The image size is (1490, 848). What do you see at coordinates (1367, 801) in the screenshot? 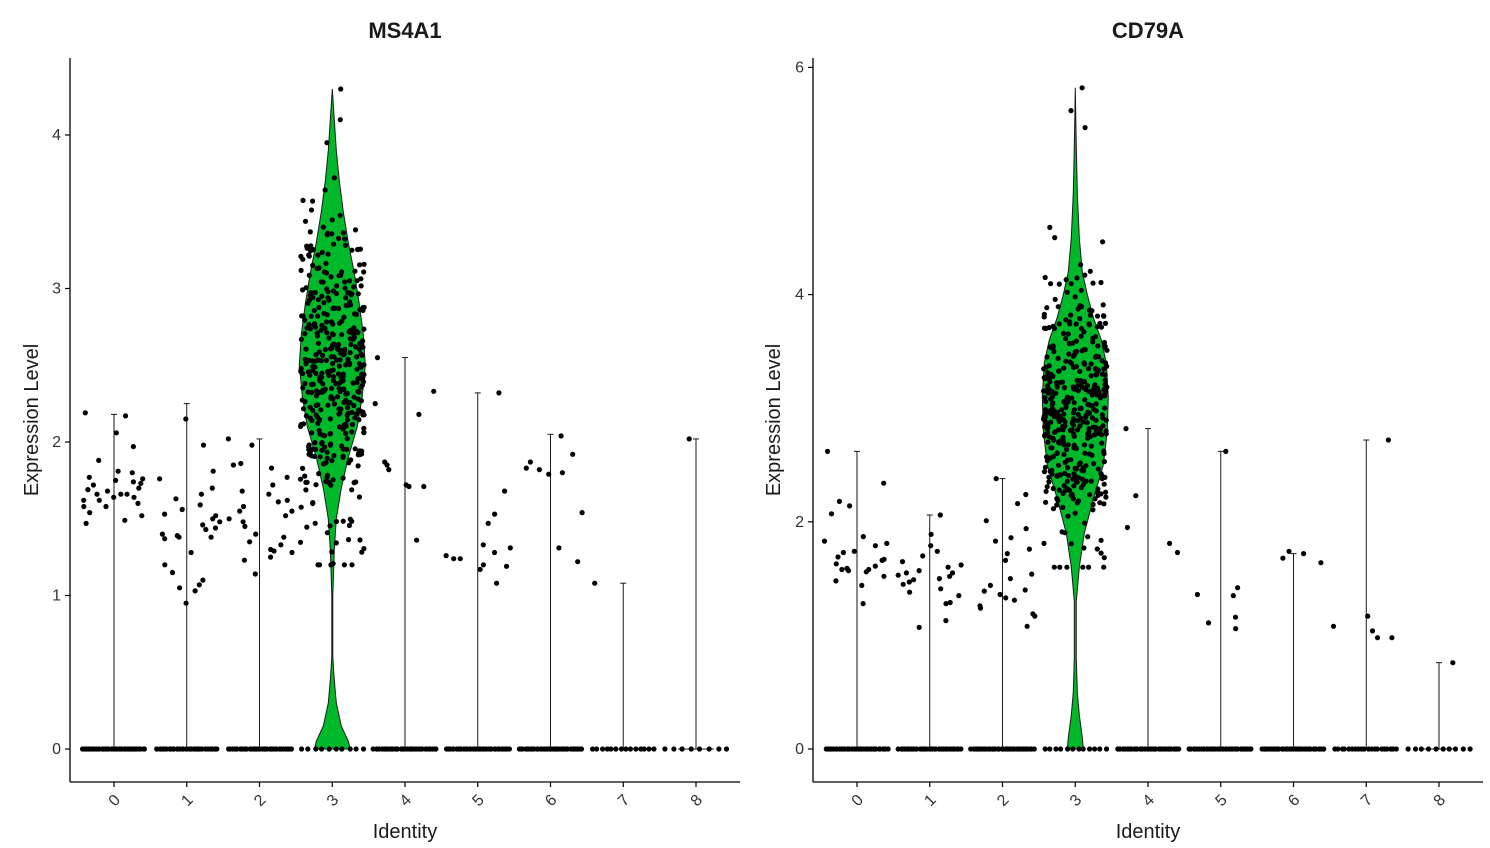
I see `x-tick-label: 7` at bounding box center [1367, 801].